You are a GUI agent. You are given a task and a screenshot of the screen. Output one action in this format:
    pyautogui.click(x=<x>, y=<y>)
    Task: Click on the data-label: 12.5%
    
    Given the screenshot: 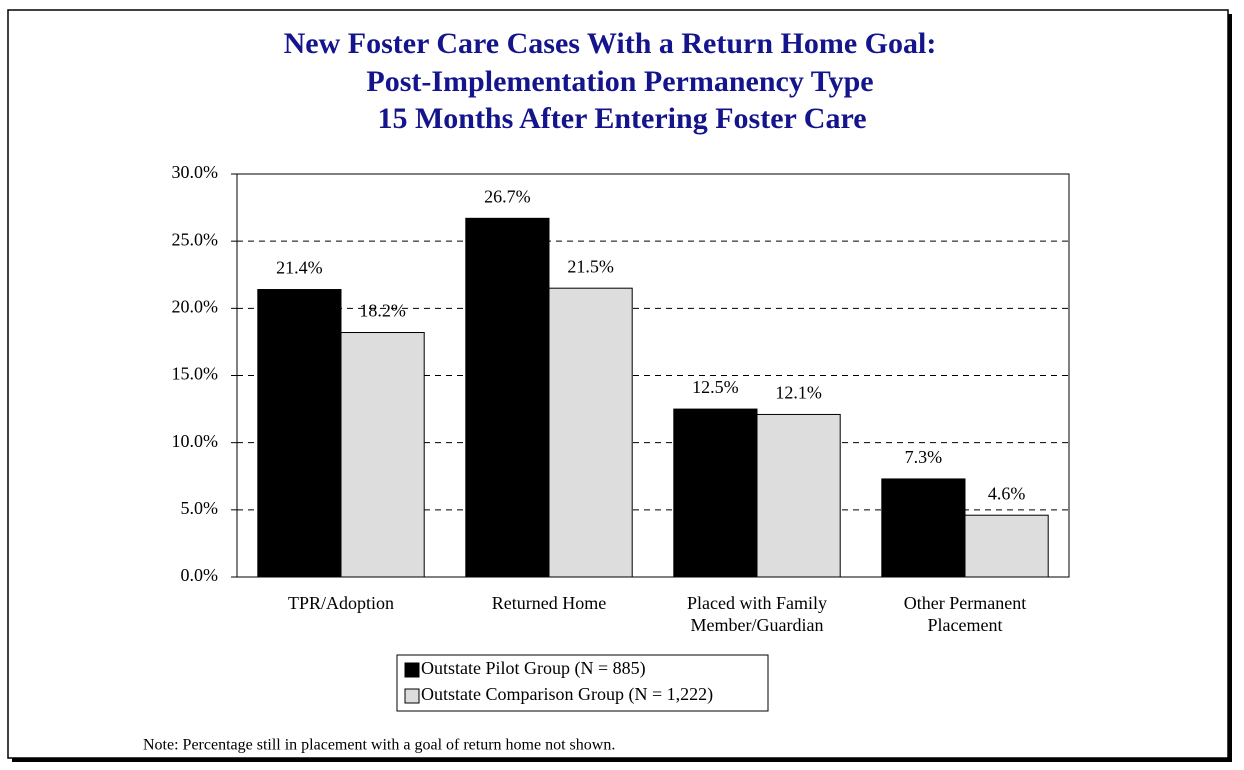 What is the action you would take?
    pyautogui.click(x=715, y=387)
    